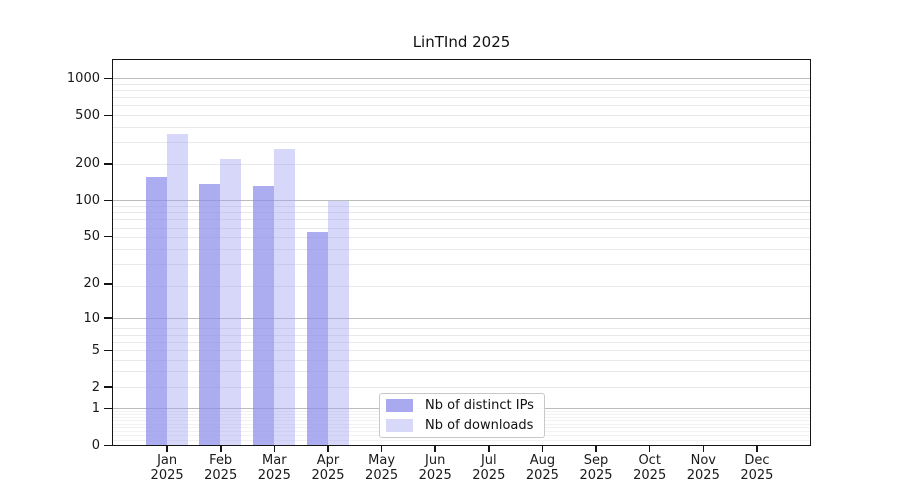 The width and height of the screenshot is (900, 500). I want to click on chart-title: LinTInd 2025, so click(461, 42).